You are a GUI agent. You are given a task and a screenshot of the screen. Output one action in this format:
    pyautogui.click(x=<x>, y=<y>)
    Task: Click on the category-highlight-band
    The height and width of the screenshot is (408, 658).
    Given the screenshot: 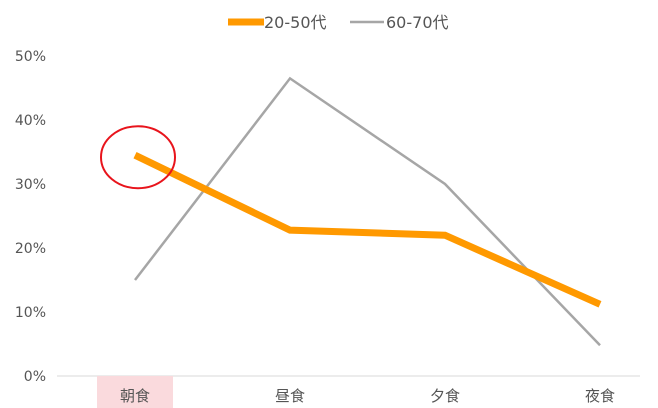 What is the action you would take?
    pyautogui.click(x=135, y=392)
    